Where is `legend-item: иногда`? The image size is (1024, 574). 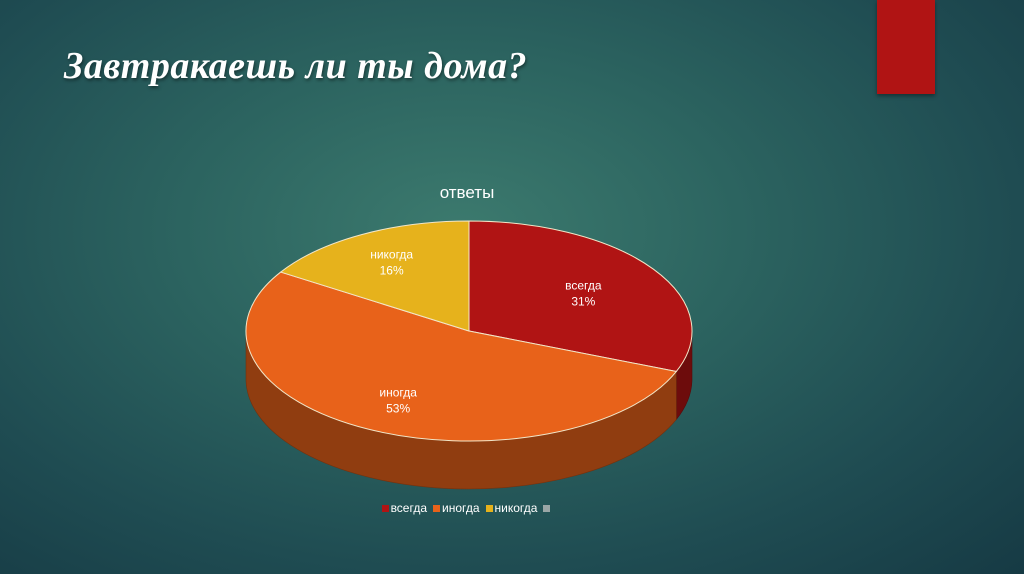 legend-item: иногда is located at coordinates (456, 508).